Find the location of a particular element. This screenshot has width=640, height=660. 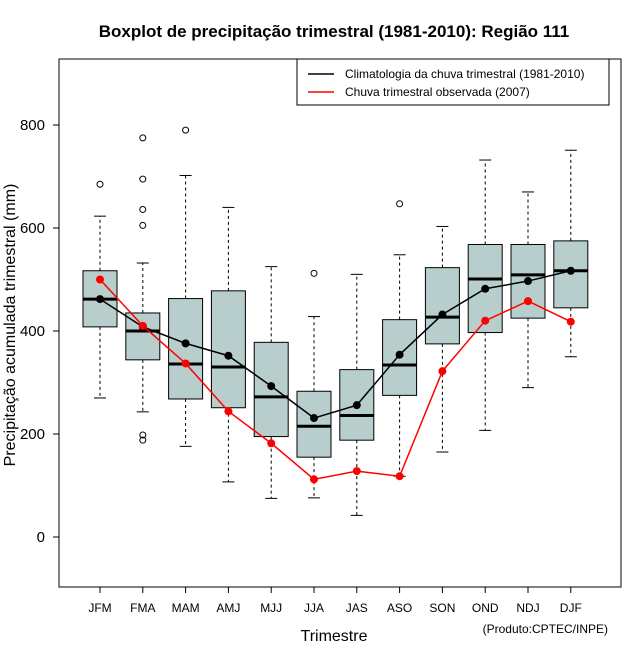

box-ASO is located at coordinates (400, 338).